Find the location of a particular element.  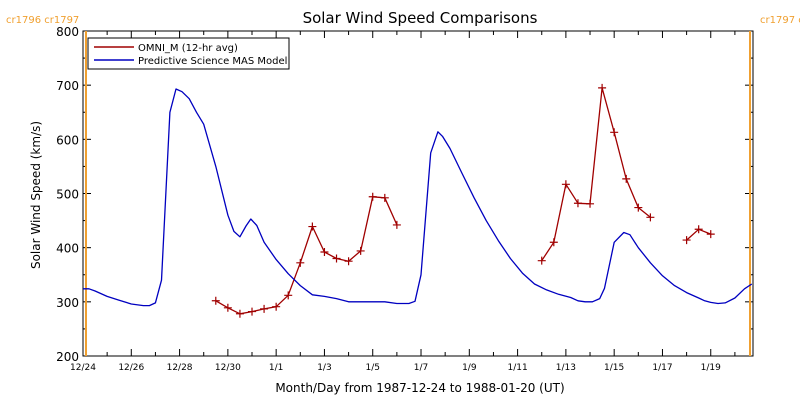

x-tick-label: 1/17 is located at coordinates (662, 368).